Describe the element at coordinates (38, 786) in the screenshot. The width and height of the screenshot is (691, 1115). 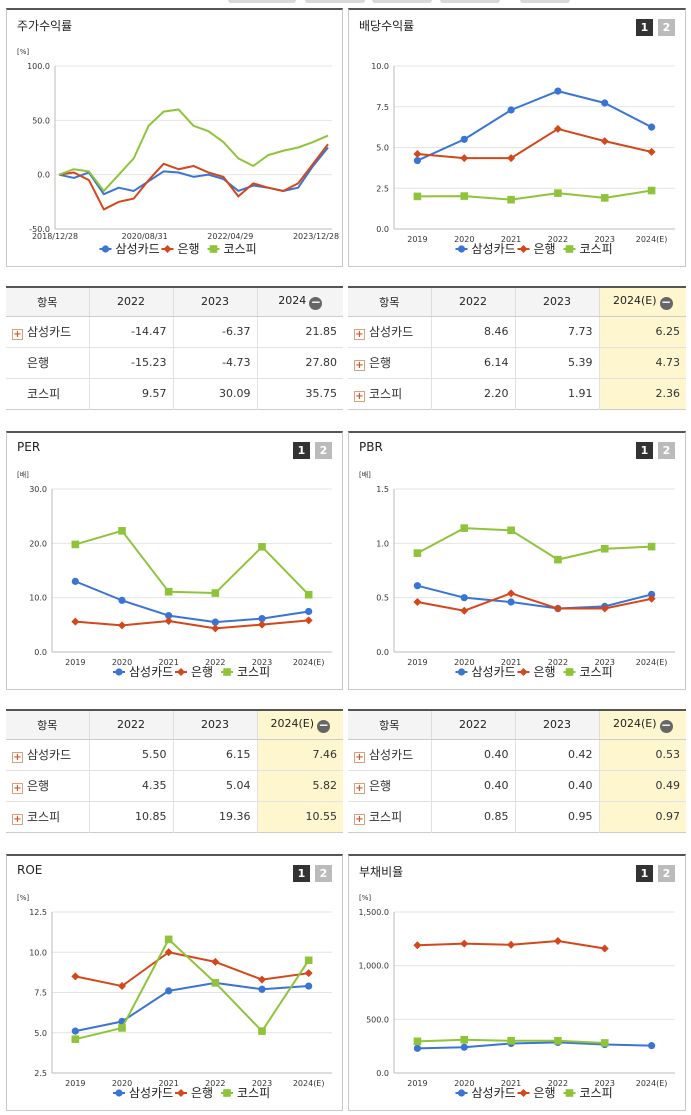
I see `row-name: 은행` at that location.